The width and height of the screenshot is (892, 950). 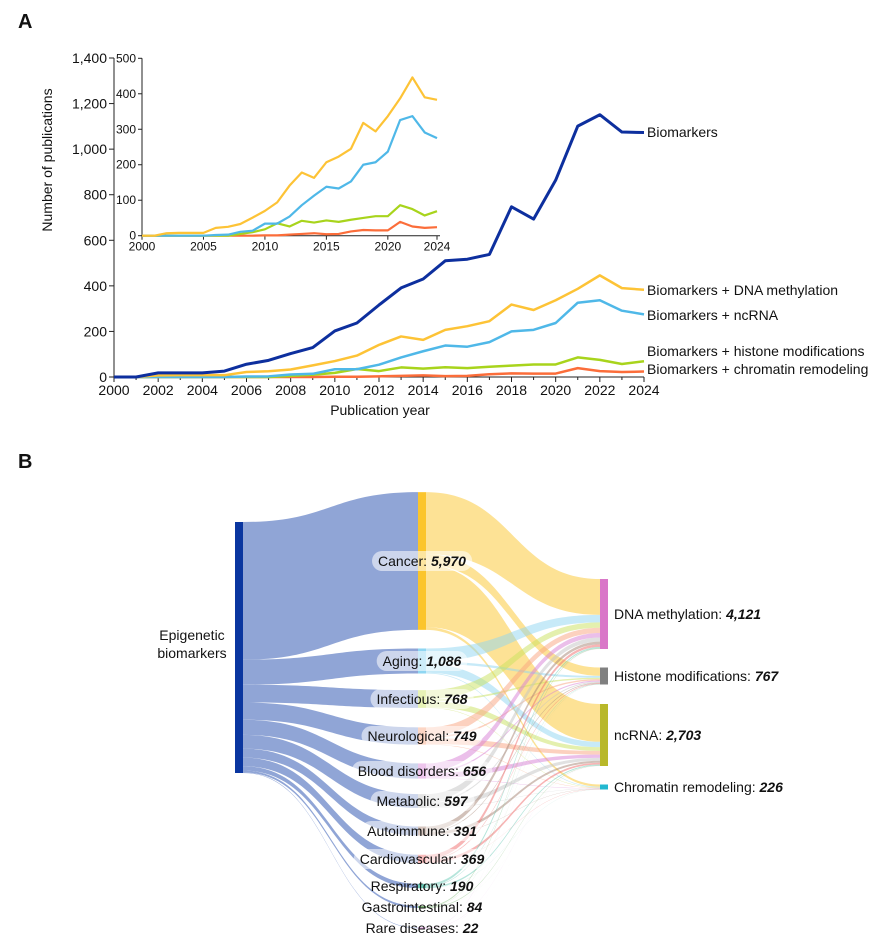 What do you see at coordinates (410, 831) in the screenshot?
I see `category-name: Autoimmune:` at bounding box center [410, 831].